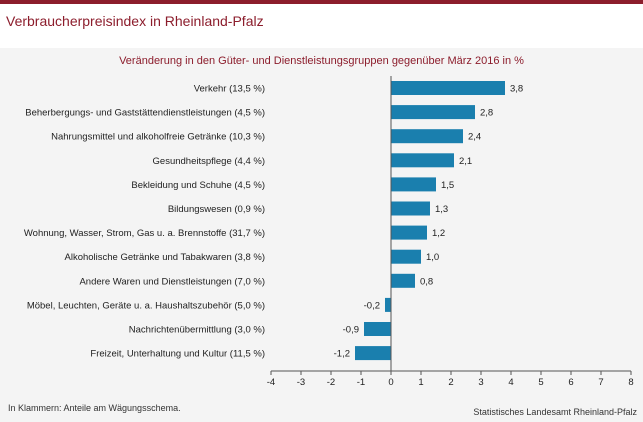 The image size is (643, 422). I want to click on x-tick-label: 6, so click(570, 382).